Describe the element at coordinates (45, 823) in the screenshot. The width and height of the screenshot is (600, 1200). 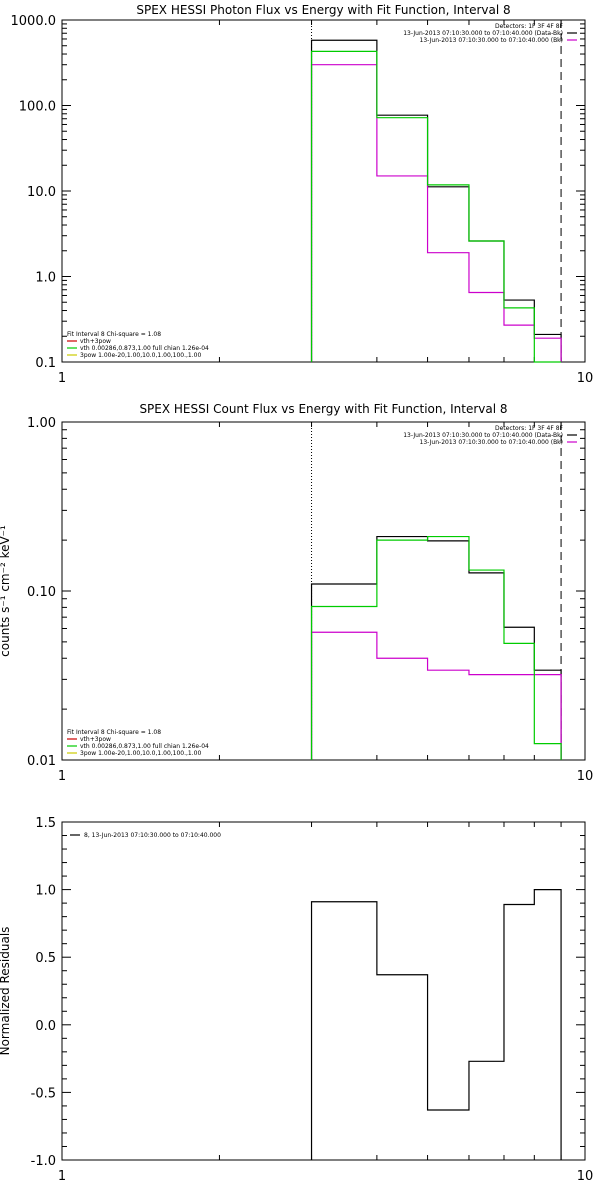
I see `y-tick-label: 1.5` at that location.